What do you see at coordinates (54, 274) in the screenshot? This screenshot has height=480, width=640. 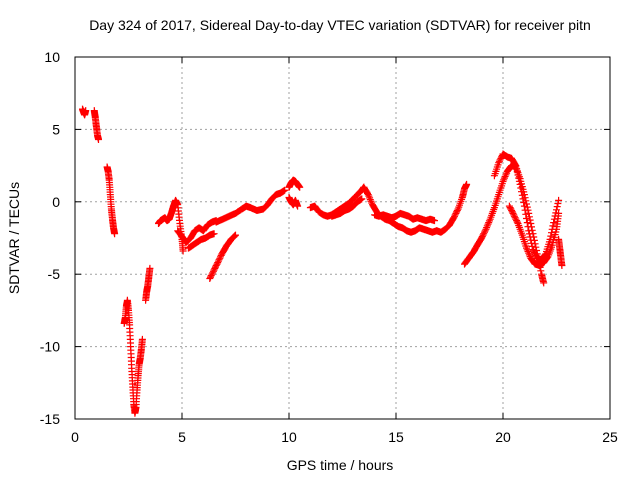 I see `y-tick-label: -5` at bounding box center [54, 274].